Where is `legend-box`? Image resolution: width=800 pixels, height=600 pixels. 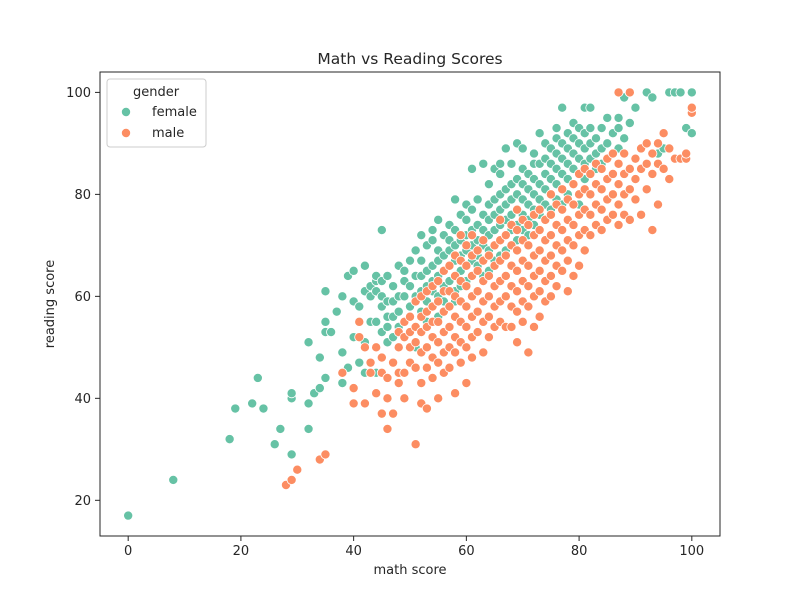
legend-box is located at coordinates (156, 113).